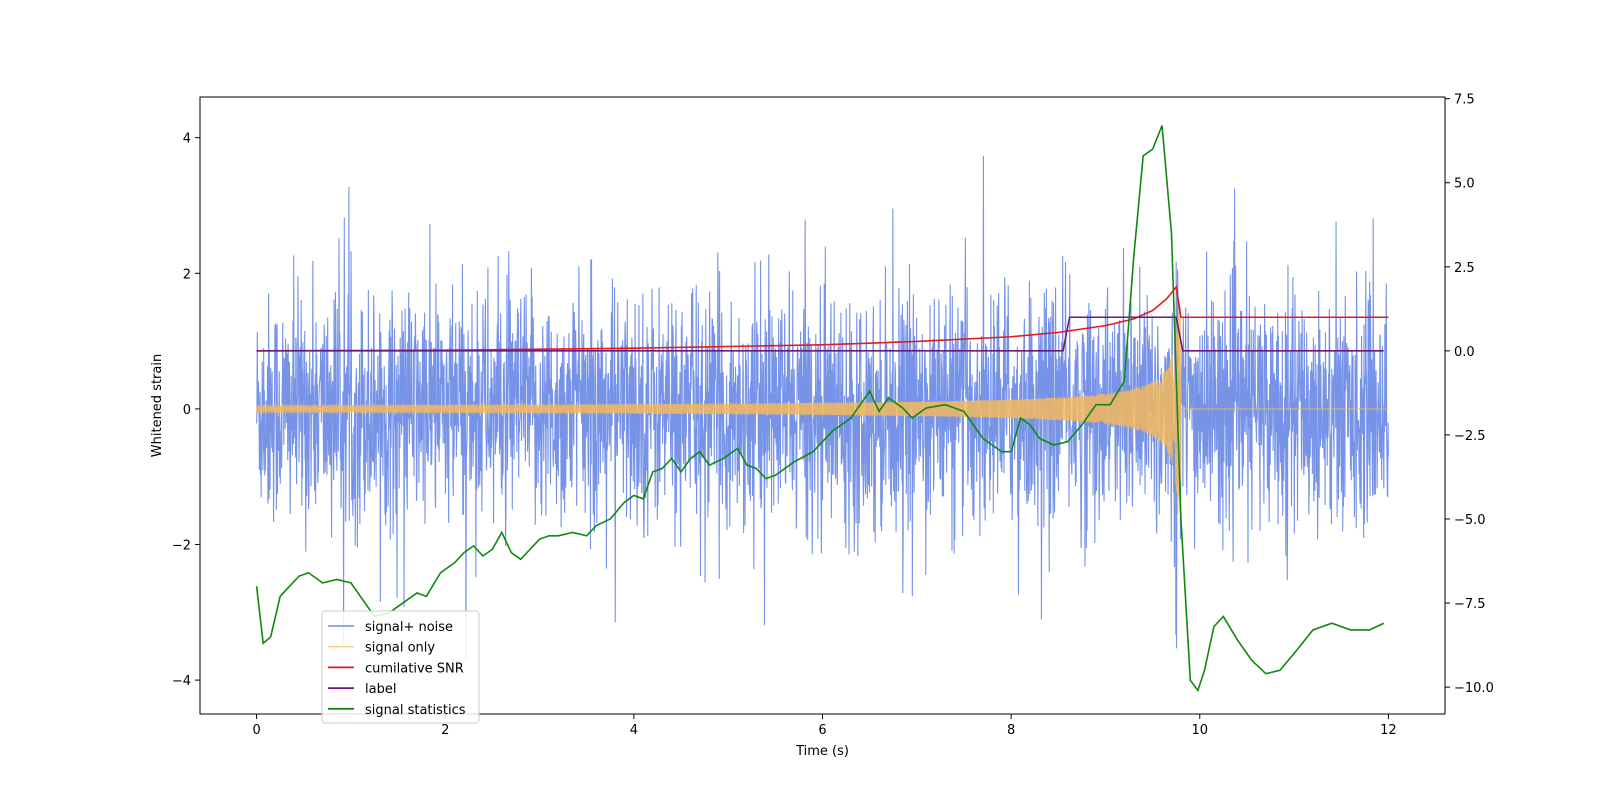  Describe the element at coordinates (1474, 688) in the screenshot. I see `y-right-tick-label: −10.0` at that location.